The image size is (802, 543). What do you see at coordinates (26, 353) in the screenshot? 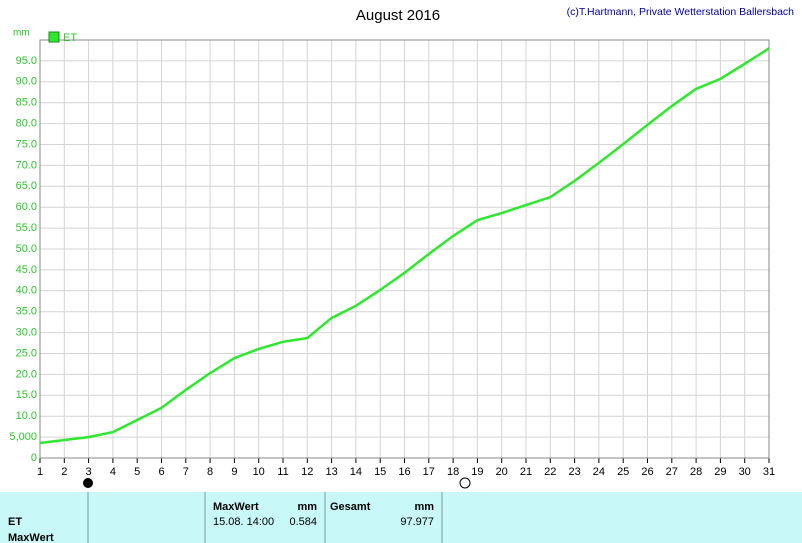
I see `y-tick-label: 25.0` at bounding box center [26, 353].